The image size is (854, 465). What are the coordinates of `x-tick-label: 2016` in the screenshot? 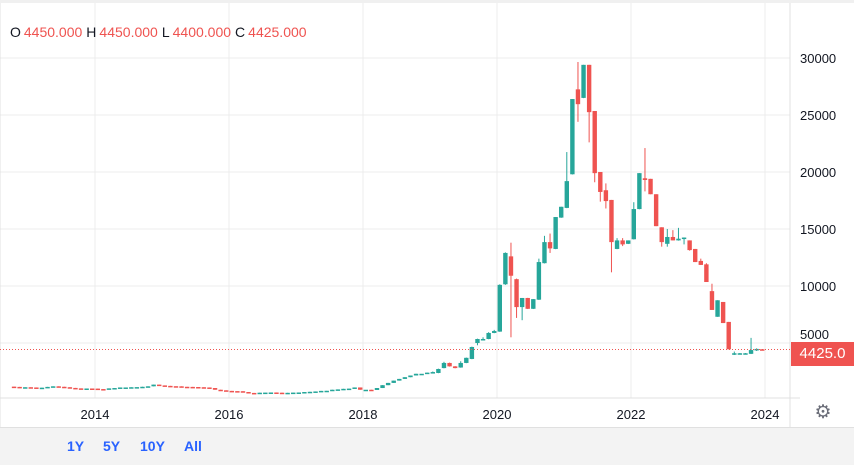 It's located at (229, 414).